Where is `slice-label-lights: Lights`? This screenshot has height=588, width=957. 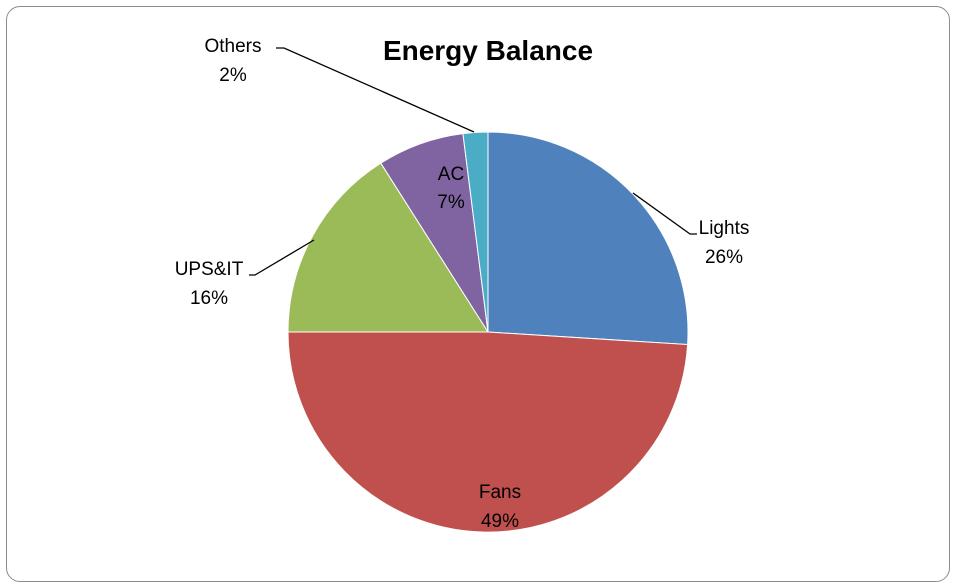
slice-label-lights: Lights is located at coordinates (724, 228).